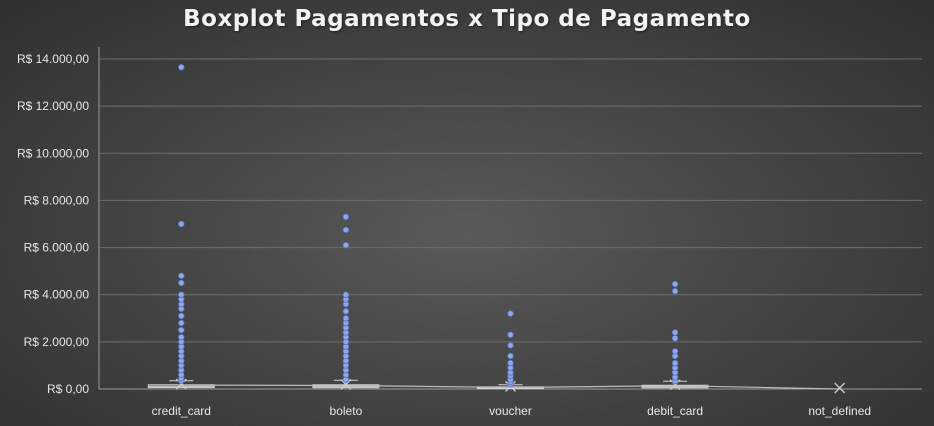 The image size is (934, 426). What do you see at coordinates (346, 411) in the screenshot?
I see `x-tick-label: boleto` at bounding box center [346, 411].